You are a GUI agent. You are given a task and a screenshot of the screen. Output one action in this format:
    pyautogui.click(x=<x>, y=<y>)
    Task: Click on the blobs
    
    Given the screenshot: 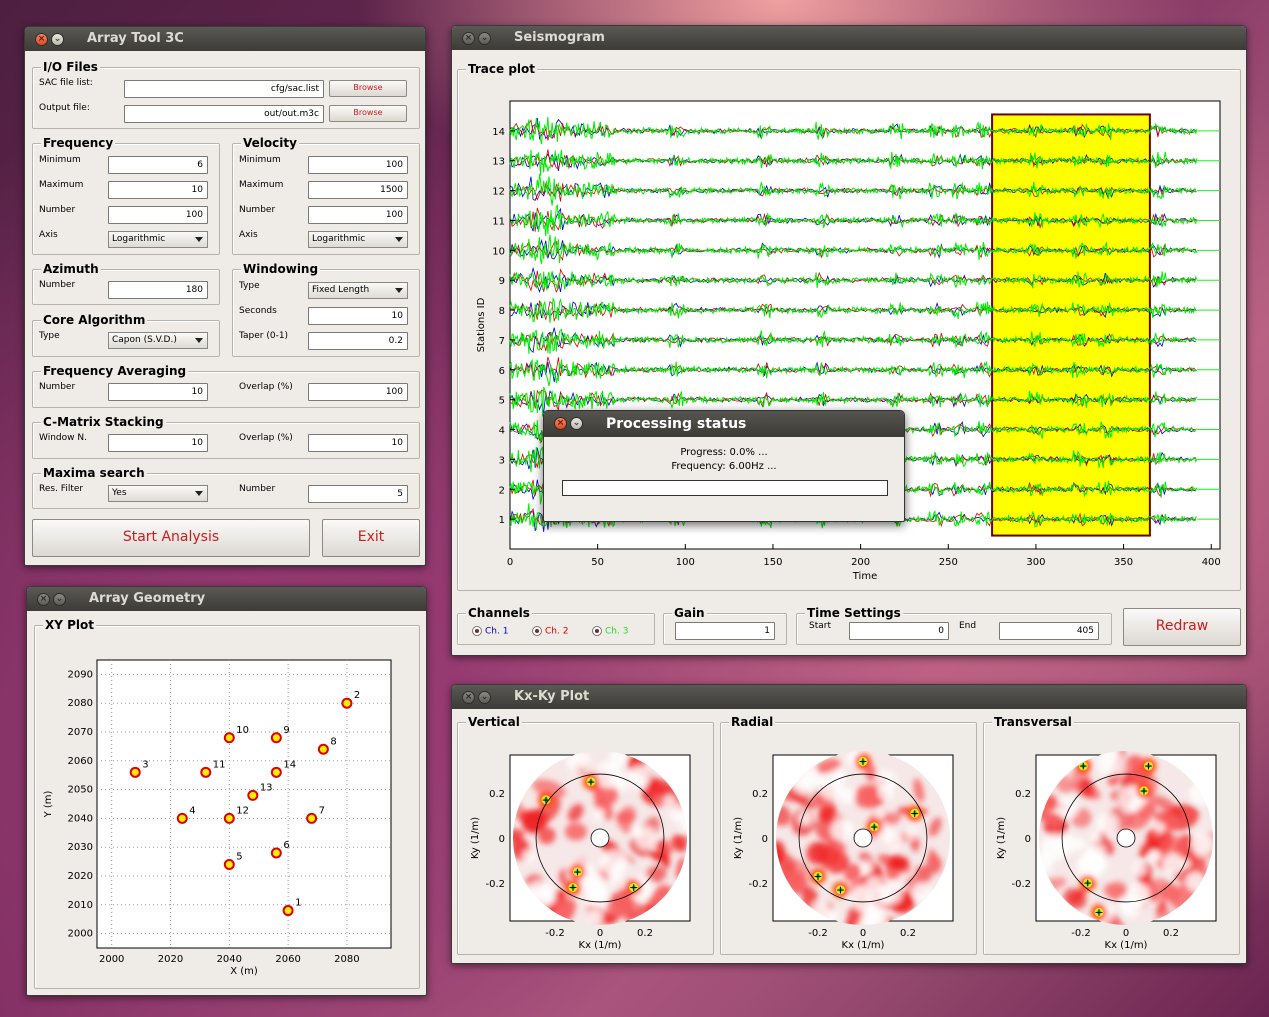 What is the action you would take?
    pyautogui.click(x=1126, y=838)
    